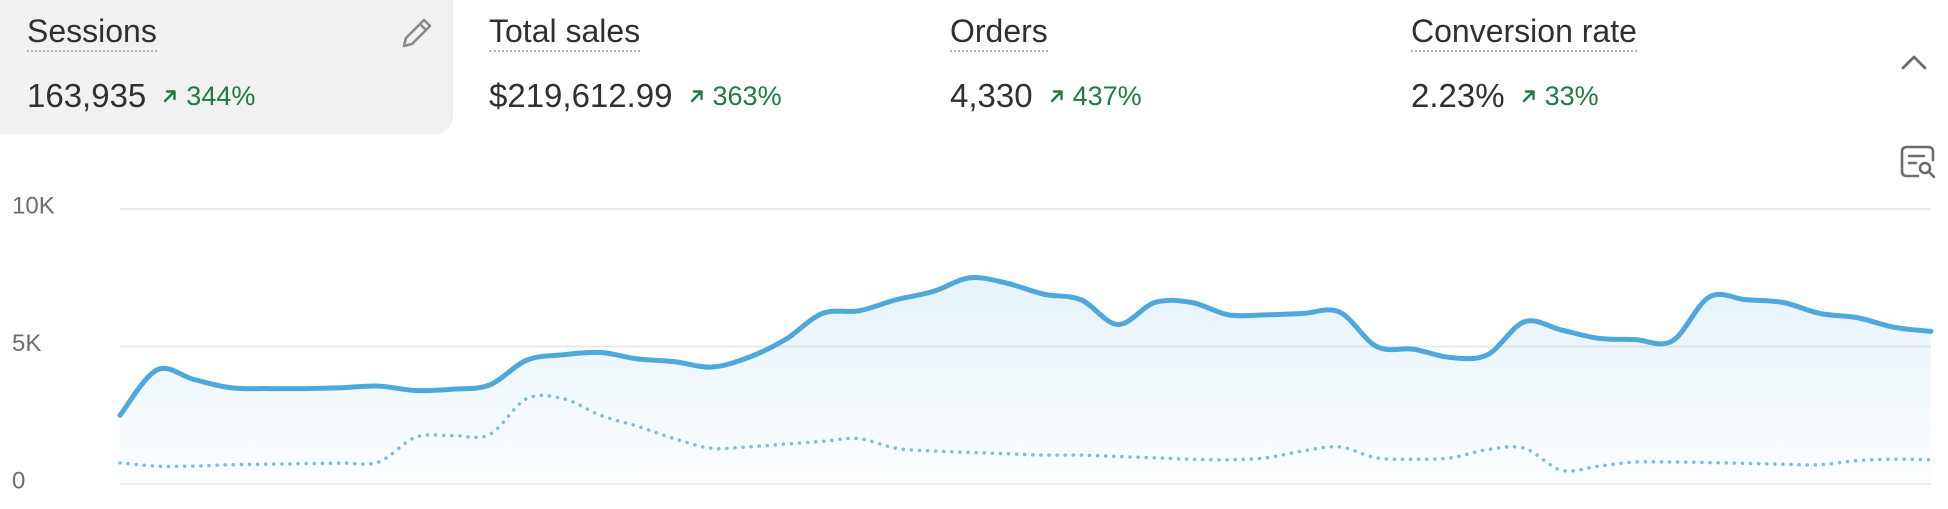 This screenshot has width=1948, height=509. What do you see at coordinates (565, 32) in the screenshot?
I see `metric-title: Total sales` at bounding box center [565, 32].